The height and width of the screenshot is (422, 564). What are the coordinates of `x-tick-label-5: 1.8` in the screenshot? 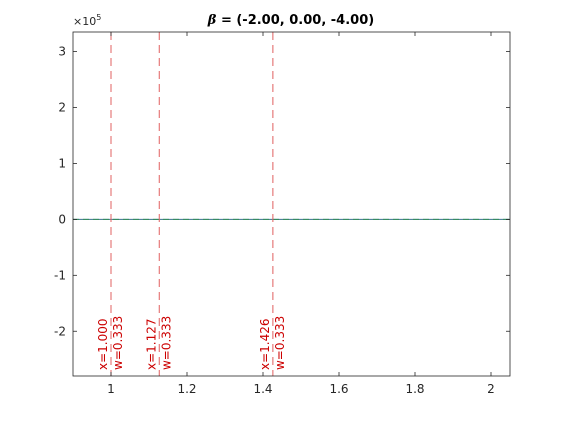 It's located at (414, 389).